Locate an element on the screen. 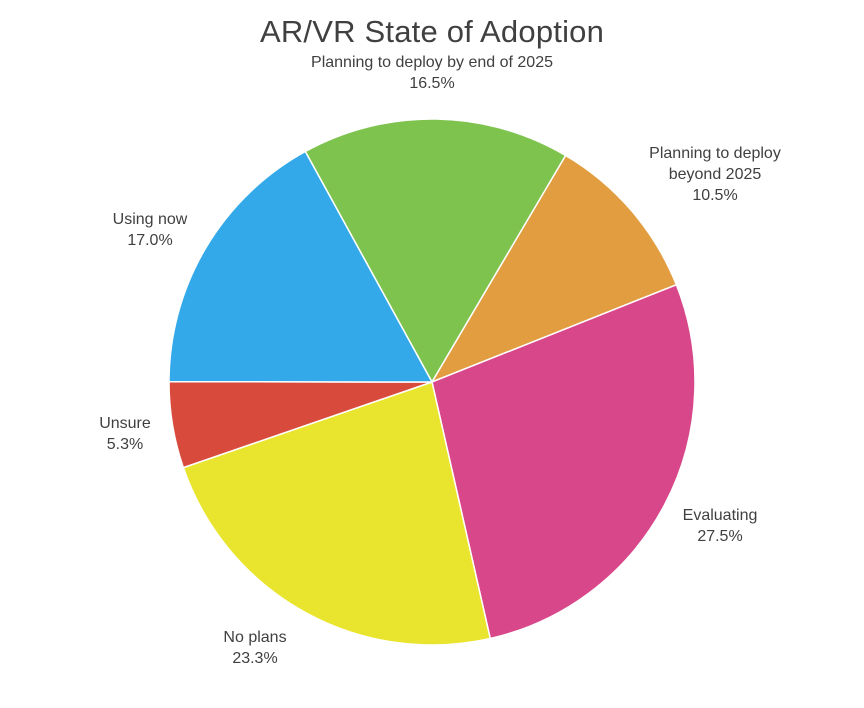 Image resolution: width=864 pixels, height=708 pixels. label-value: 16.5% is located at coordinates (432, 83).